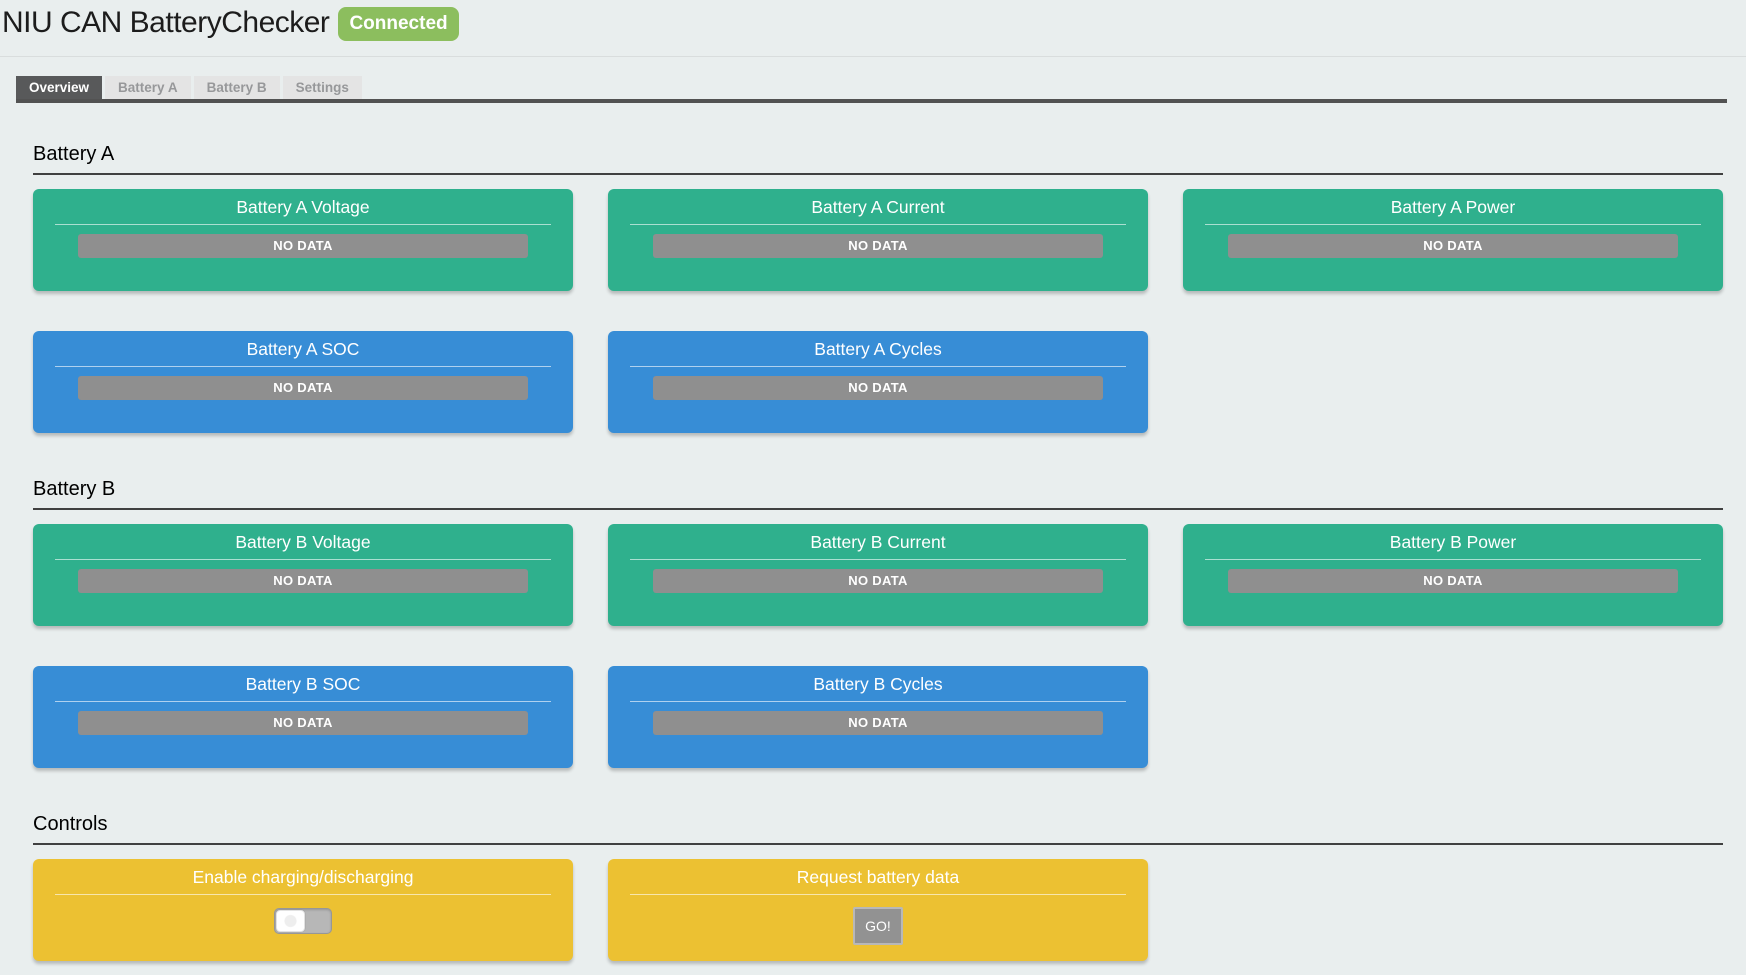 This screenshot has height=975, width=1746. What do you see at coordinates (74, 489) in the screenshot?
I see `section-heading-battery-b: Battery B` at bounding box center [74, 489].